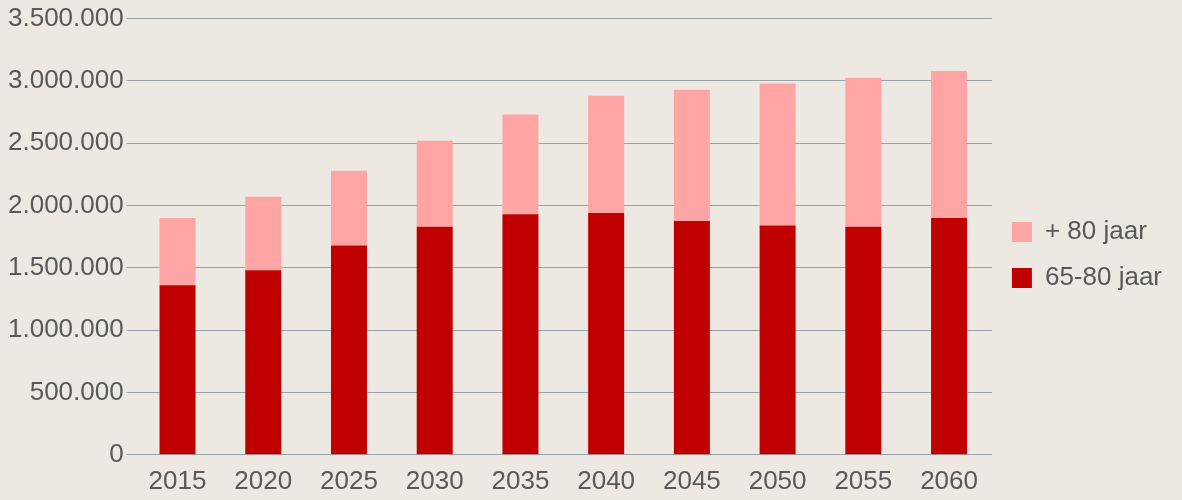  Describe the element at coordinates (606, 479) in the screenshot. I see `x-tick-label: 2040` at that location.